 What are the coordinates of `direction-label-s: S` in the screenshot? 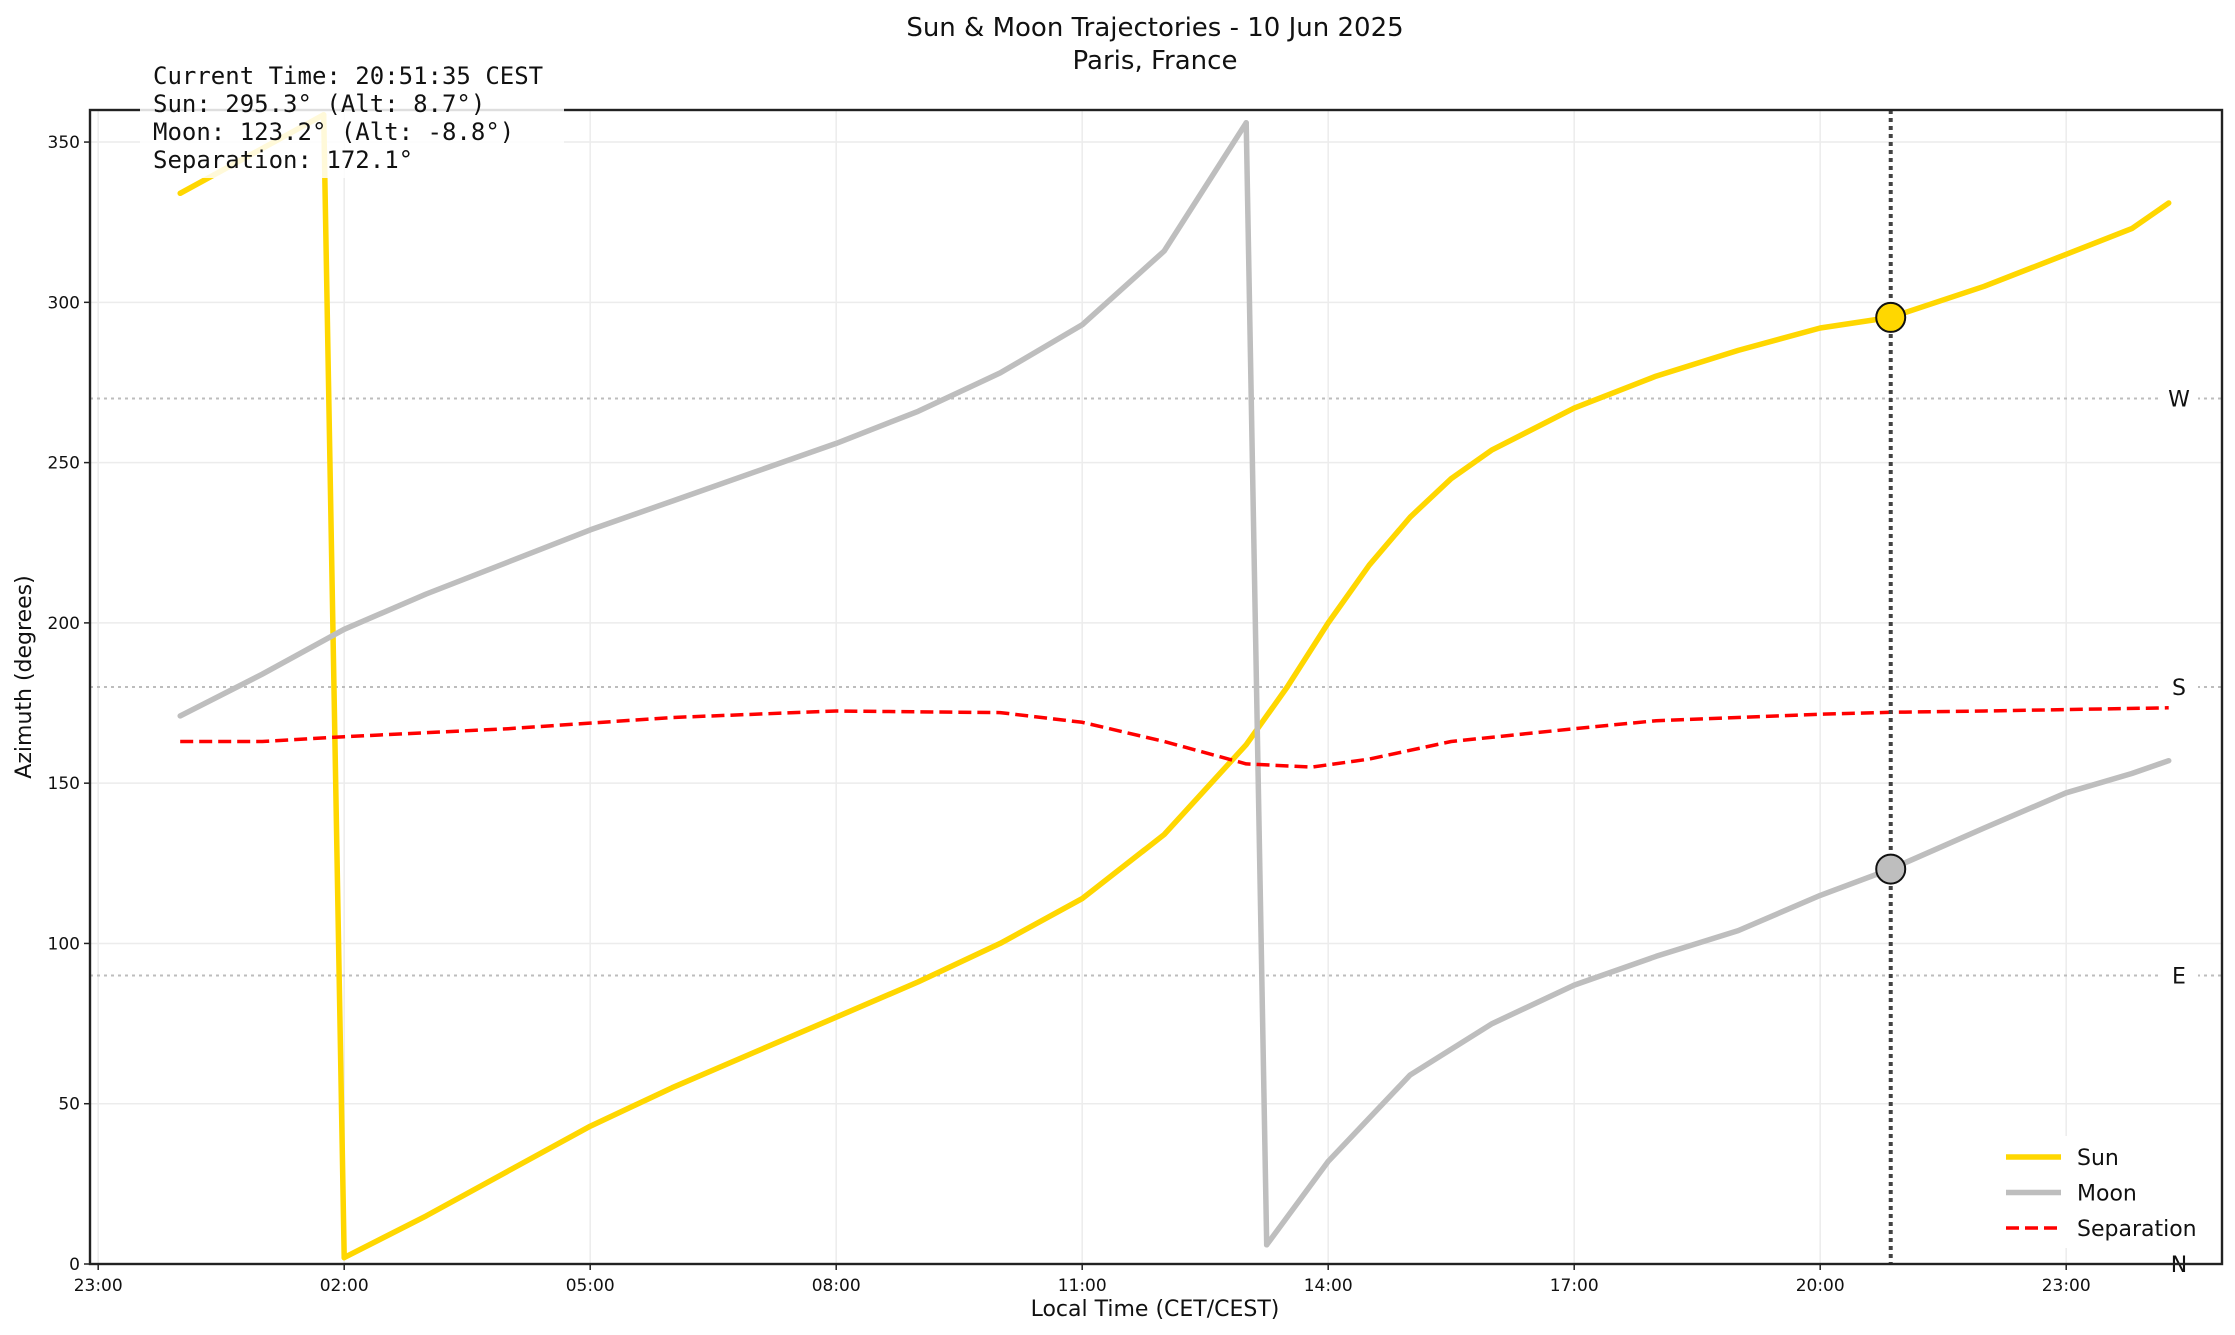 It's located at (2179, 688).